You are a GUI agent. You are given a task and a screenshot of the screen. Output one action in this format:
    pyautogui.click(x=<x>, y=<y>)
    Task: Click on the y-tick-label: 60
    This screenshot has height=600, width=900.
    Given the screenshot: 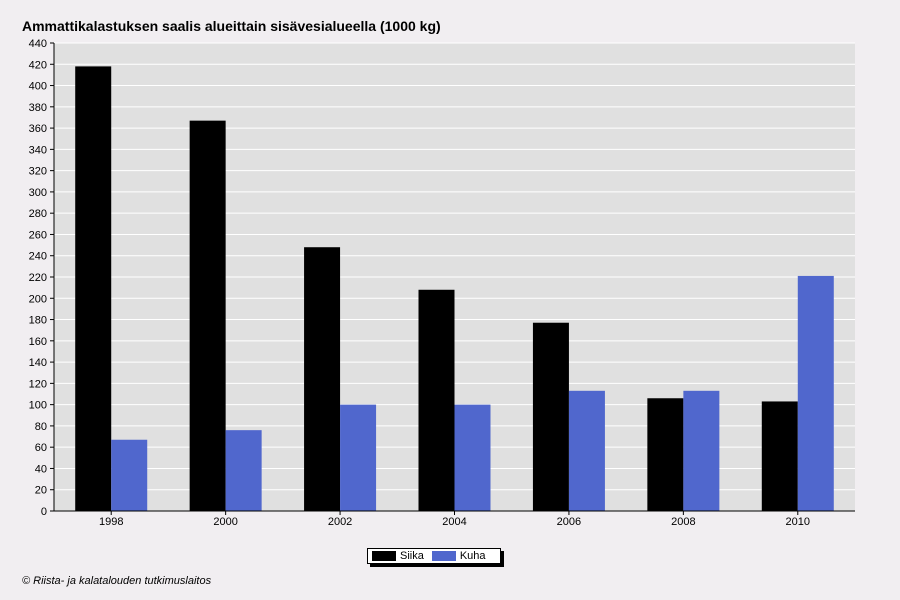 What is the action you would take?
    pyautogui.click(x=41, y=448)
    